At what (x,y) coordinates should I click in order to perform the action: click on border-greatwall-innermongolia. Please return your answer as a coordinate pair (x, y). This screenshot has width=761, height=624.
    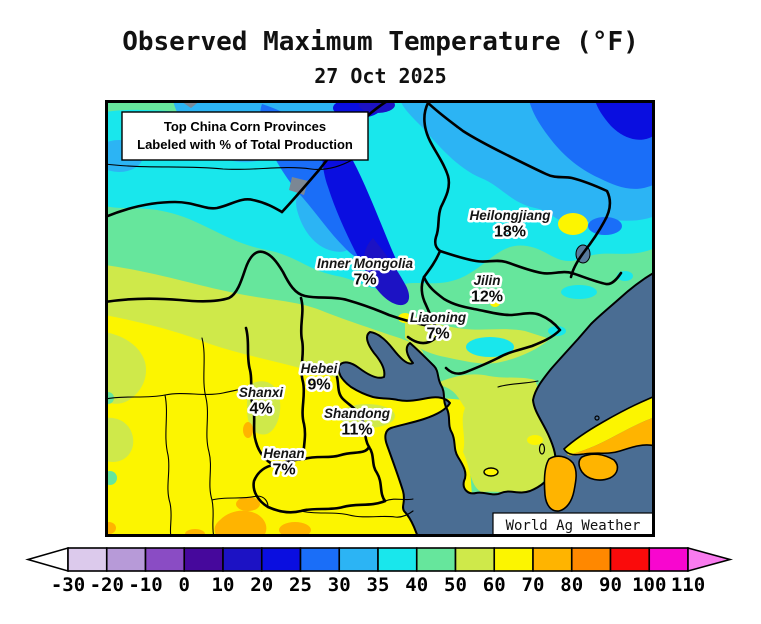
    Looking at the image, I should click on (271, 289).